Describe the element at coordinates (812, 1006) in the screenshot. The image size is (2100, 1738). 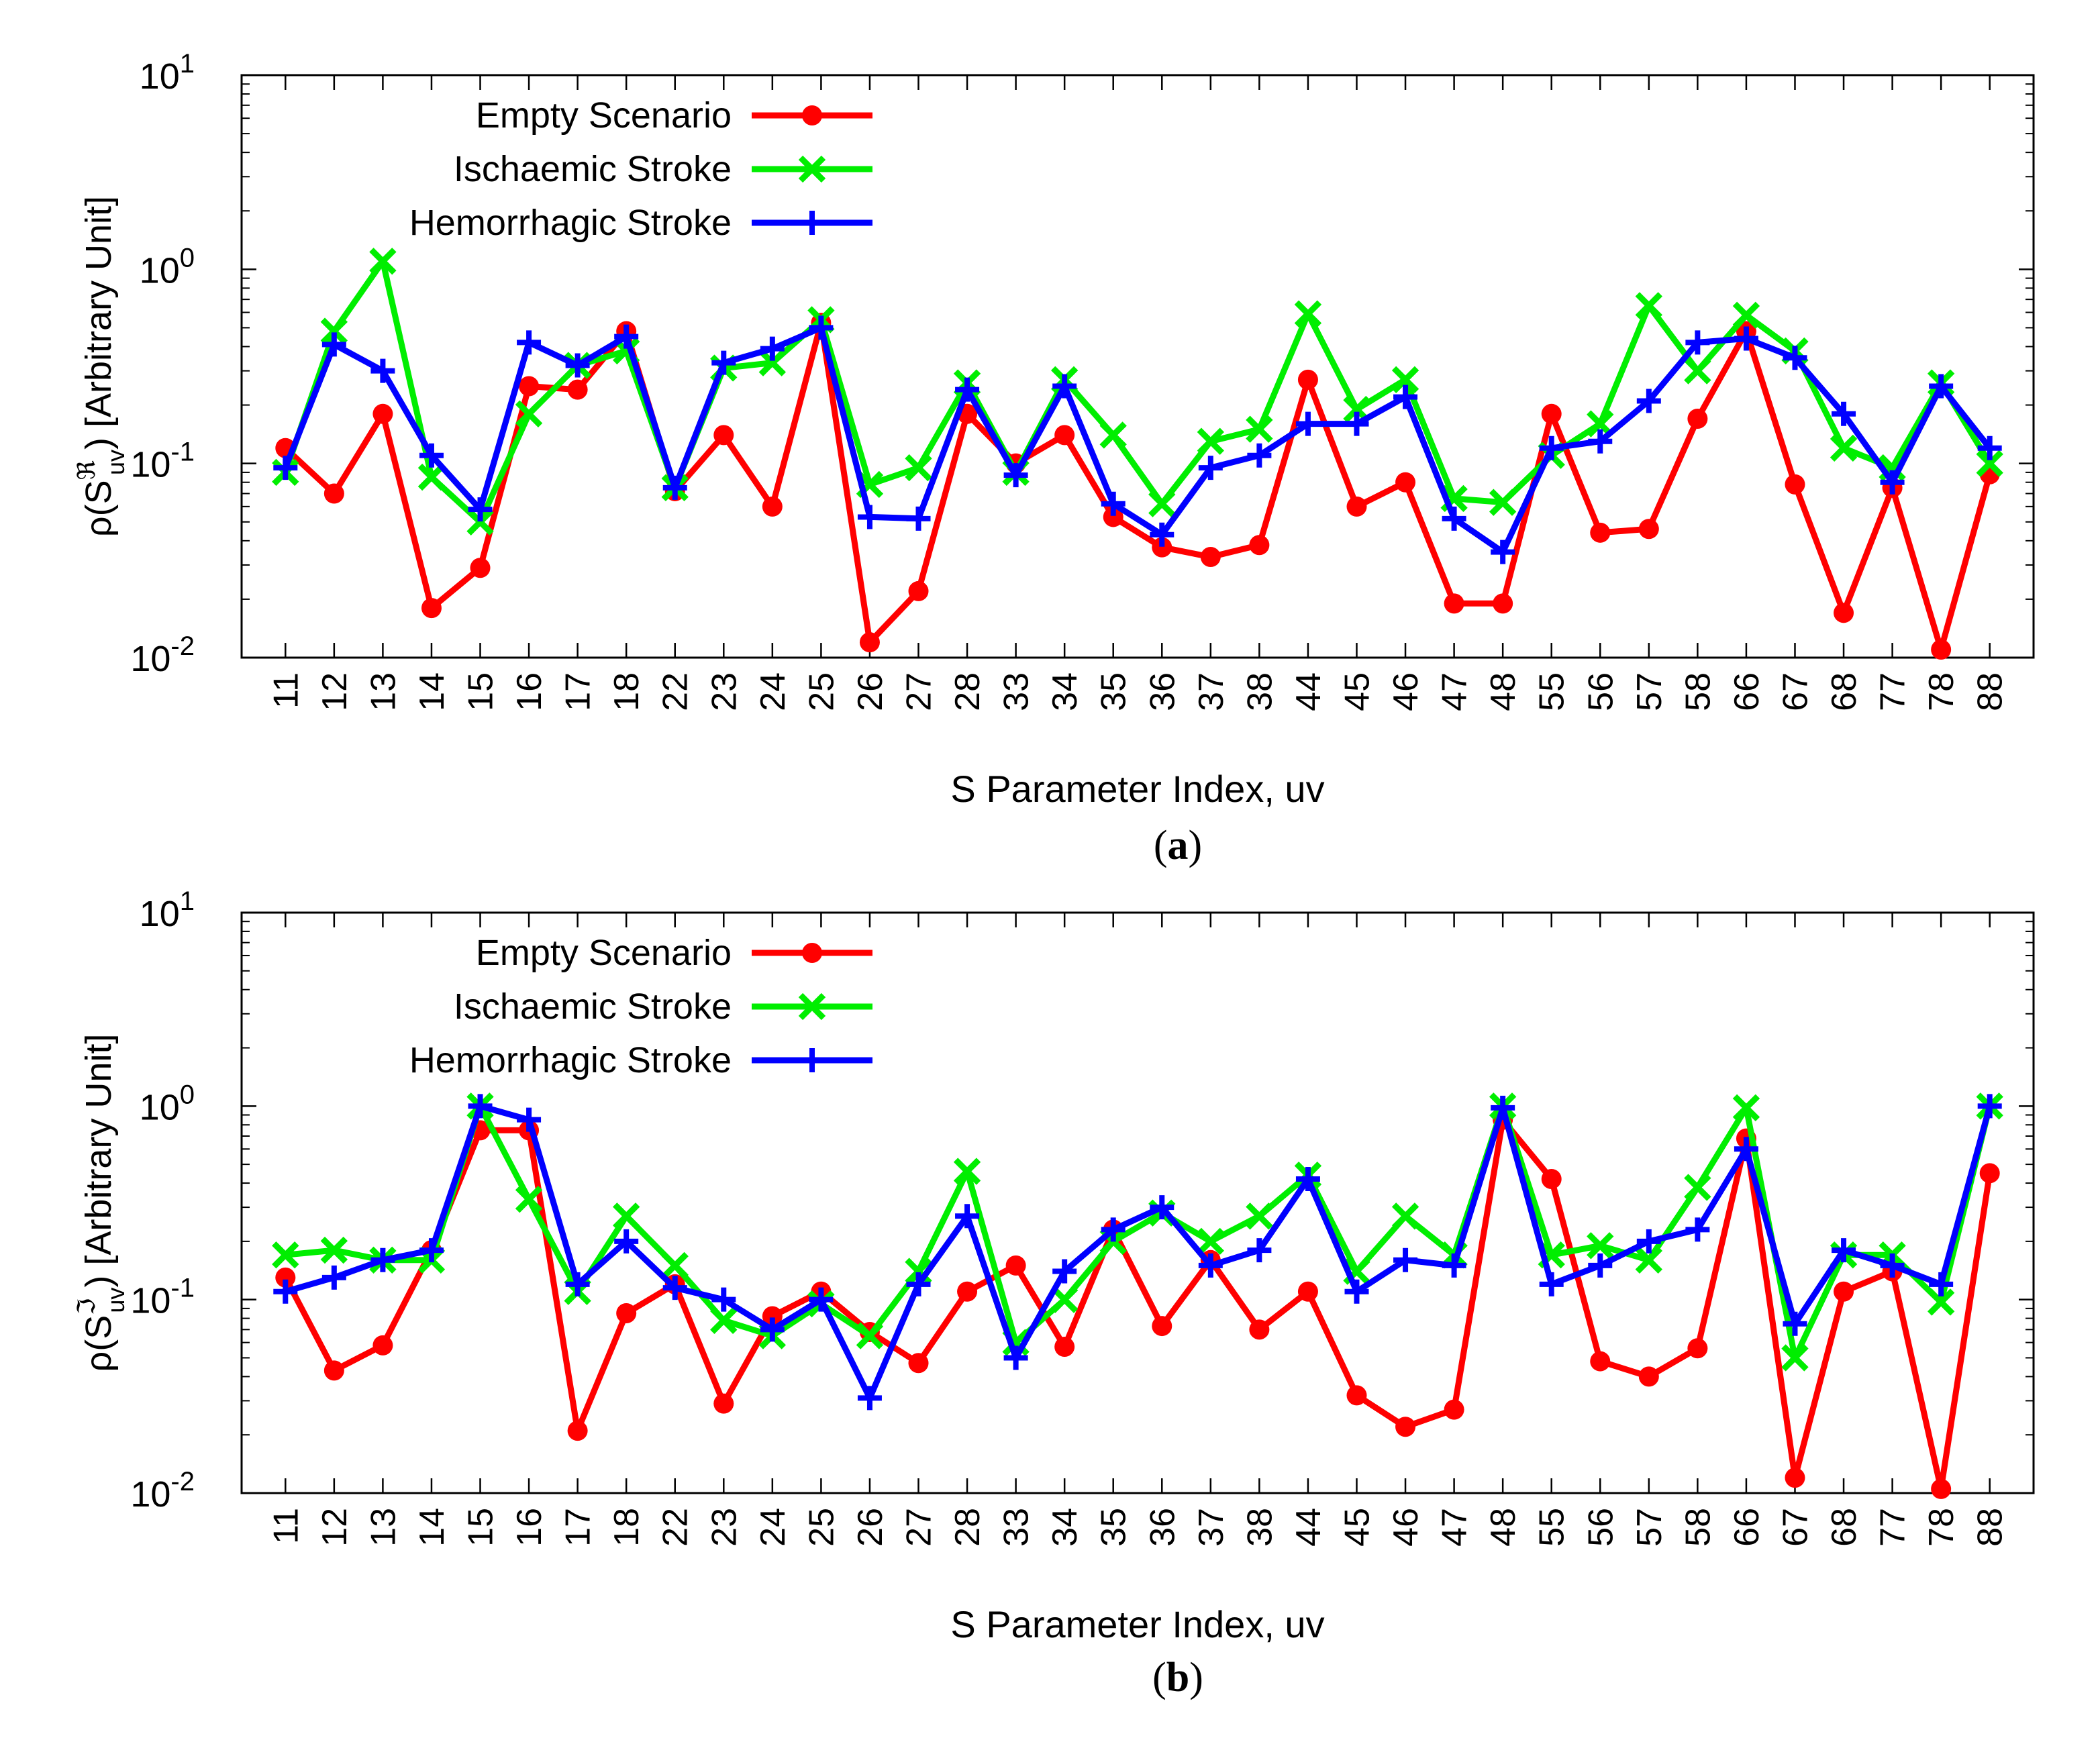
I see `legend-marker` at that location.